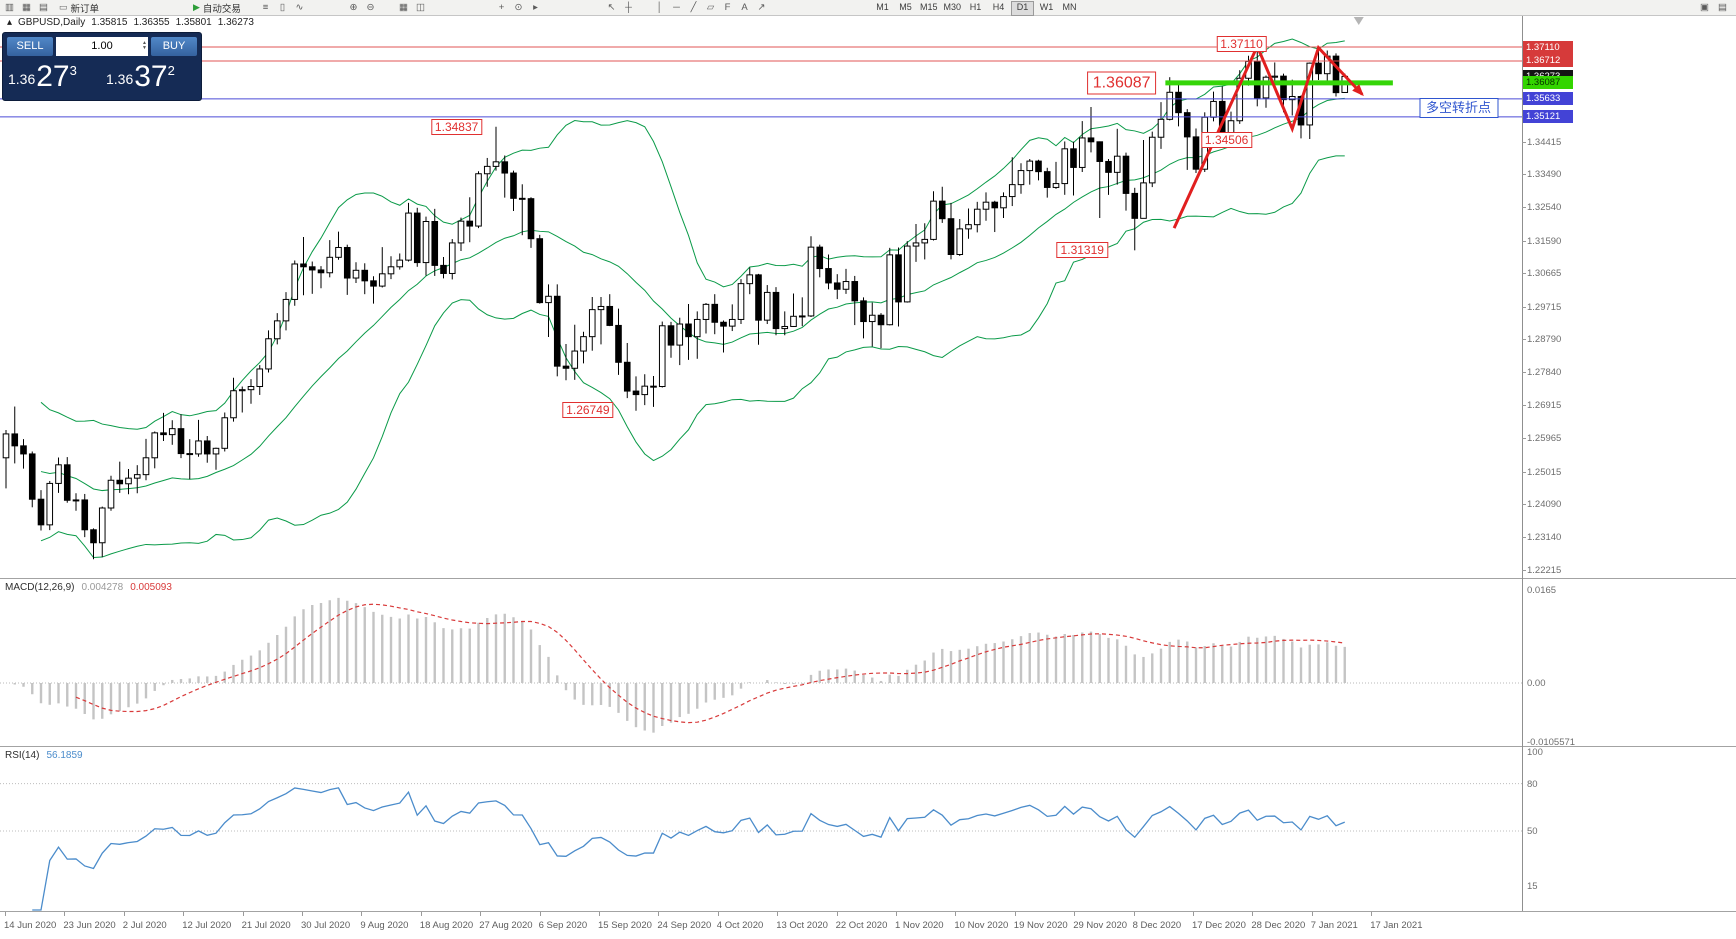  Describe the element at coordinates (929, 7) in the screenshot. I see `timeframe-m15-button: M15` at that location.